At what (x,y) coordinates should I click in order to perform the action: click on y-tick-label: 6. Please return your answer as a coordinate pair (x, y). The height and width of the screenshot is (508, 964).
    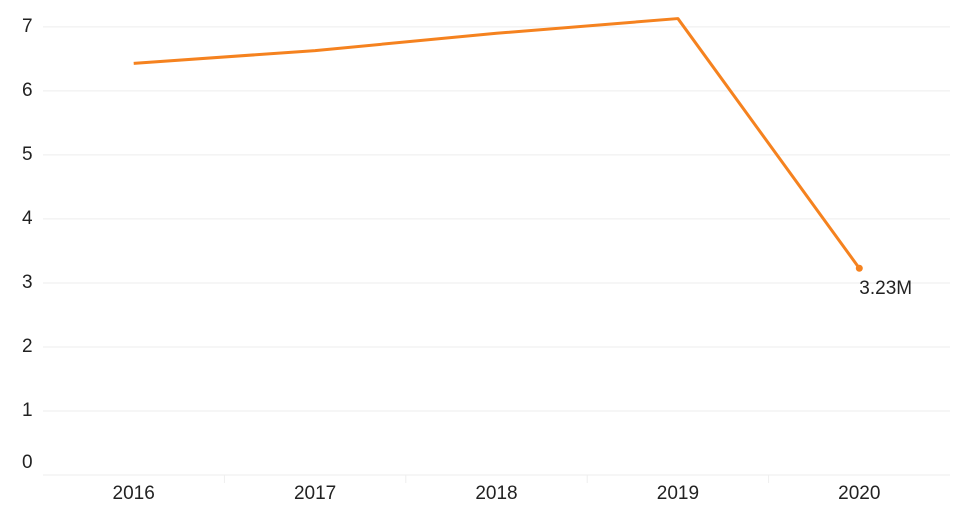
    Looking at the image, I should click on (27, 90).